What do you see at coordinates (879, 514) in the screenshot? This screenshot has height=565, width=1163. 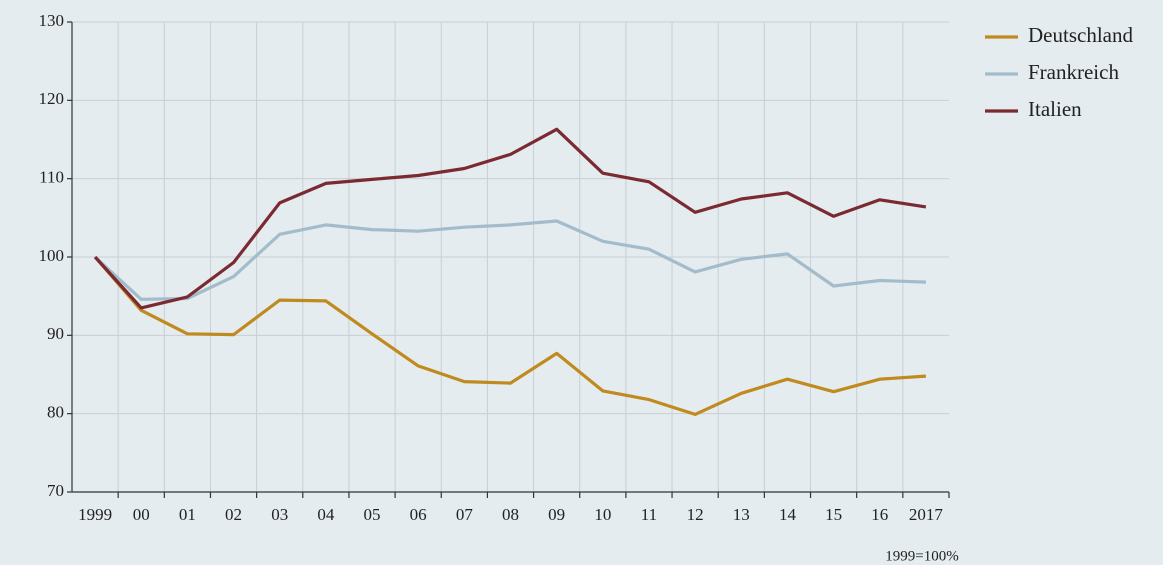 I see `x-tick-label: 16` at bounding box center [879, 514].